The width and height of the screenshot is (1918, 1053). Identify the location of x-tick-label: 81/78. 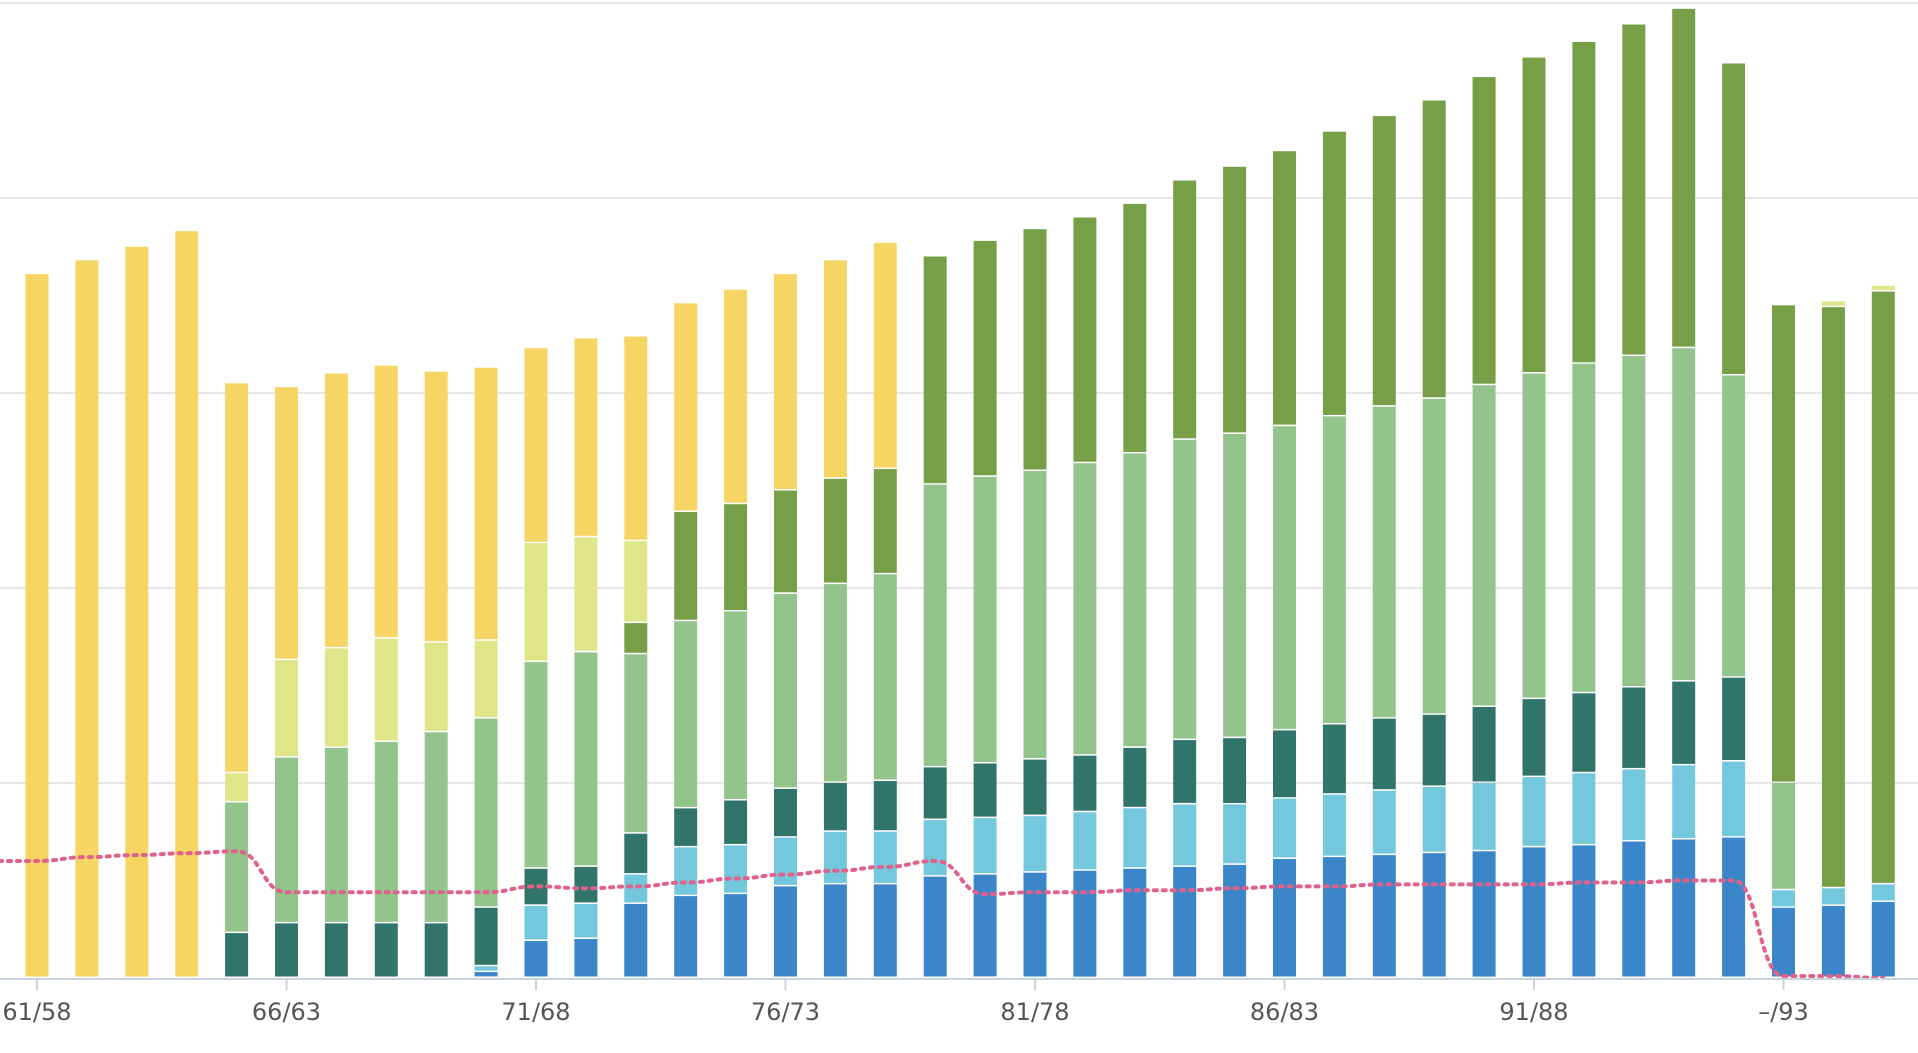
(1034, 1012).